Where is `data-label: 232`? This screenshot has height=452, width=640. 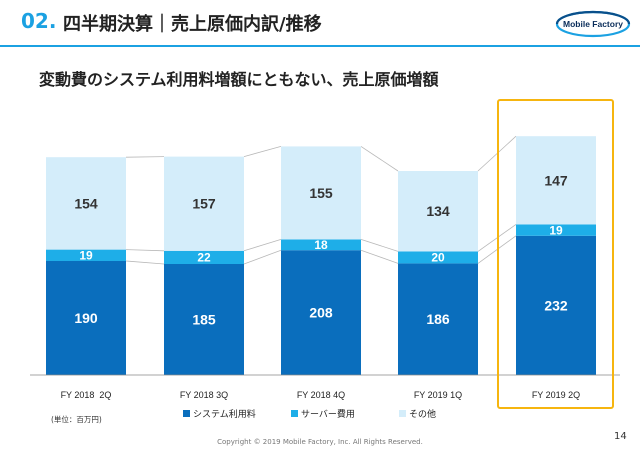 data-label: 232 is located at coordinates (556, 305).